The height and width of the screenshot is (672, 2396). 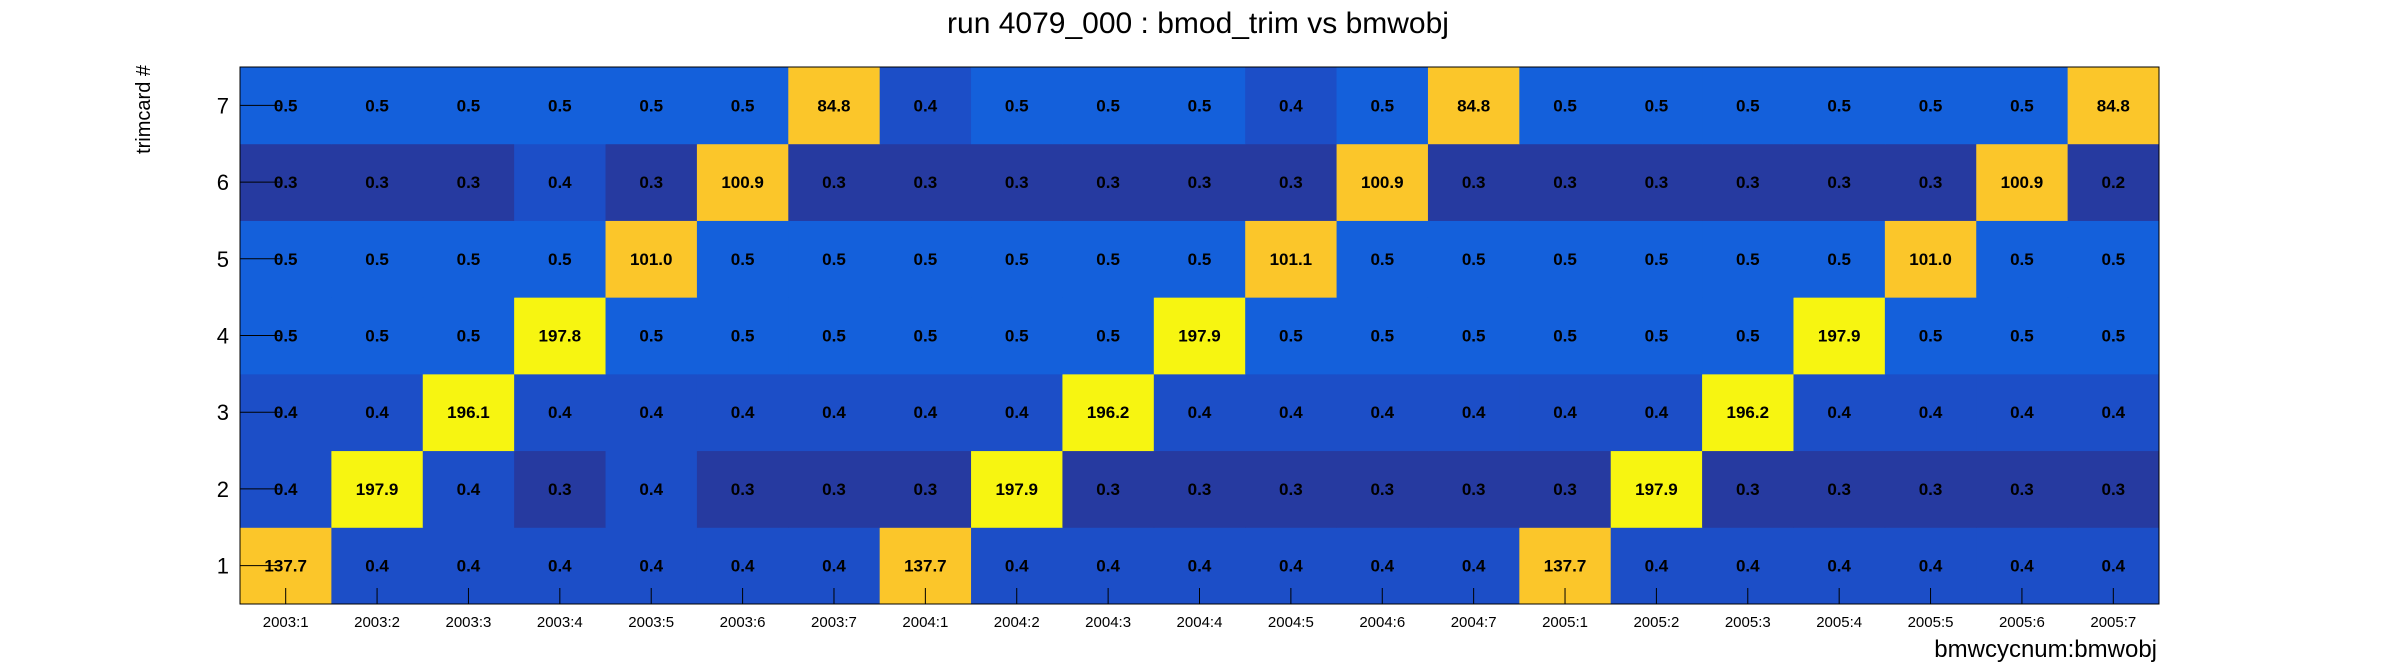 I want to click on x-tick-label: 2004:4, so click(x=1200, y=622).